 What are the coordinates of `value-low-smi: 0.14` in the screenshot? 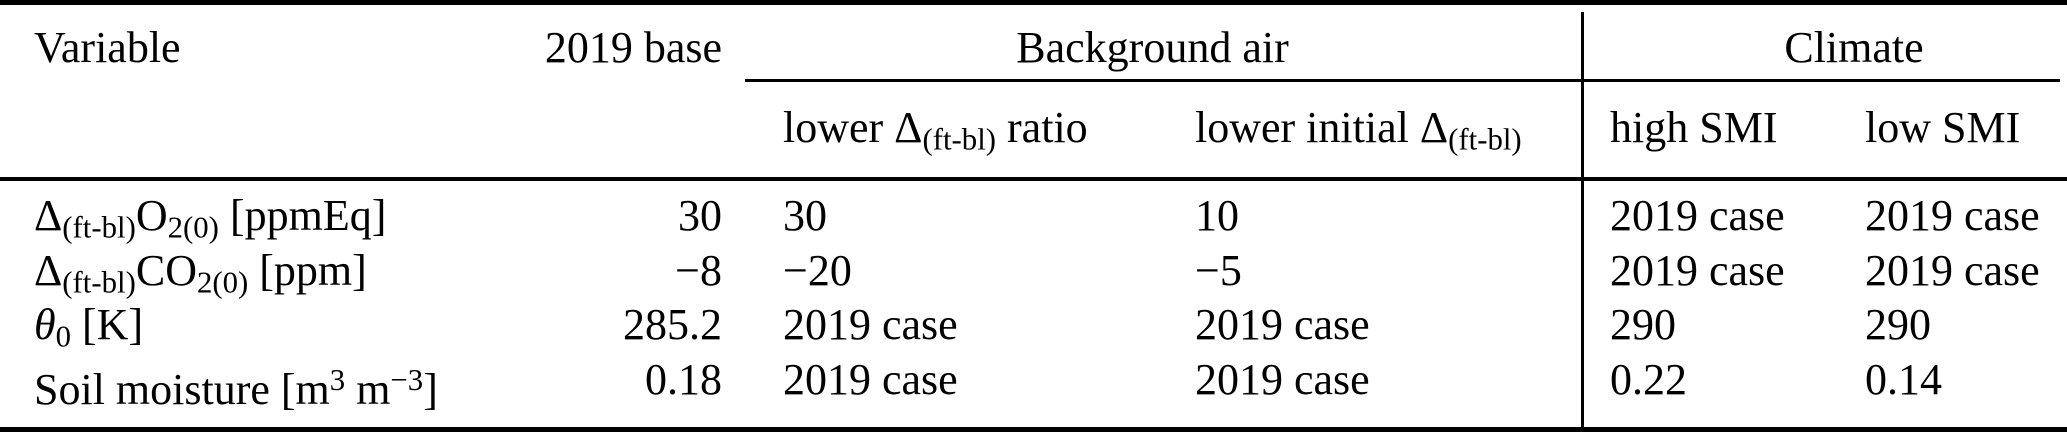 It's located at (1903, 379).